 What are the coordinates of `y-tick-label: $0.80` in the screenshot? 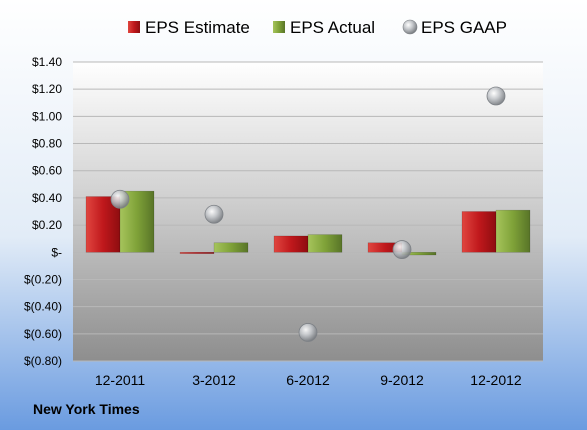 It's located at (47, 144).